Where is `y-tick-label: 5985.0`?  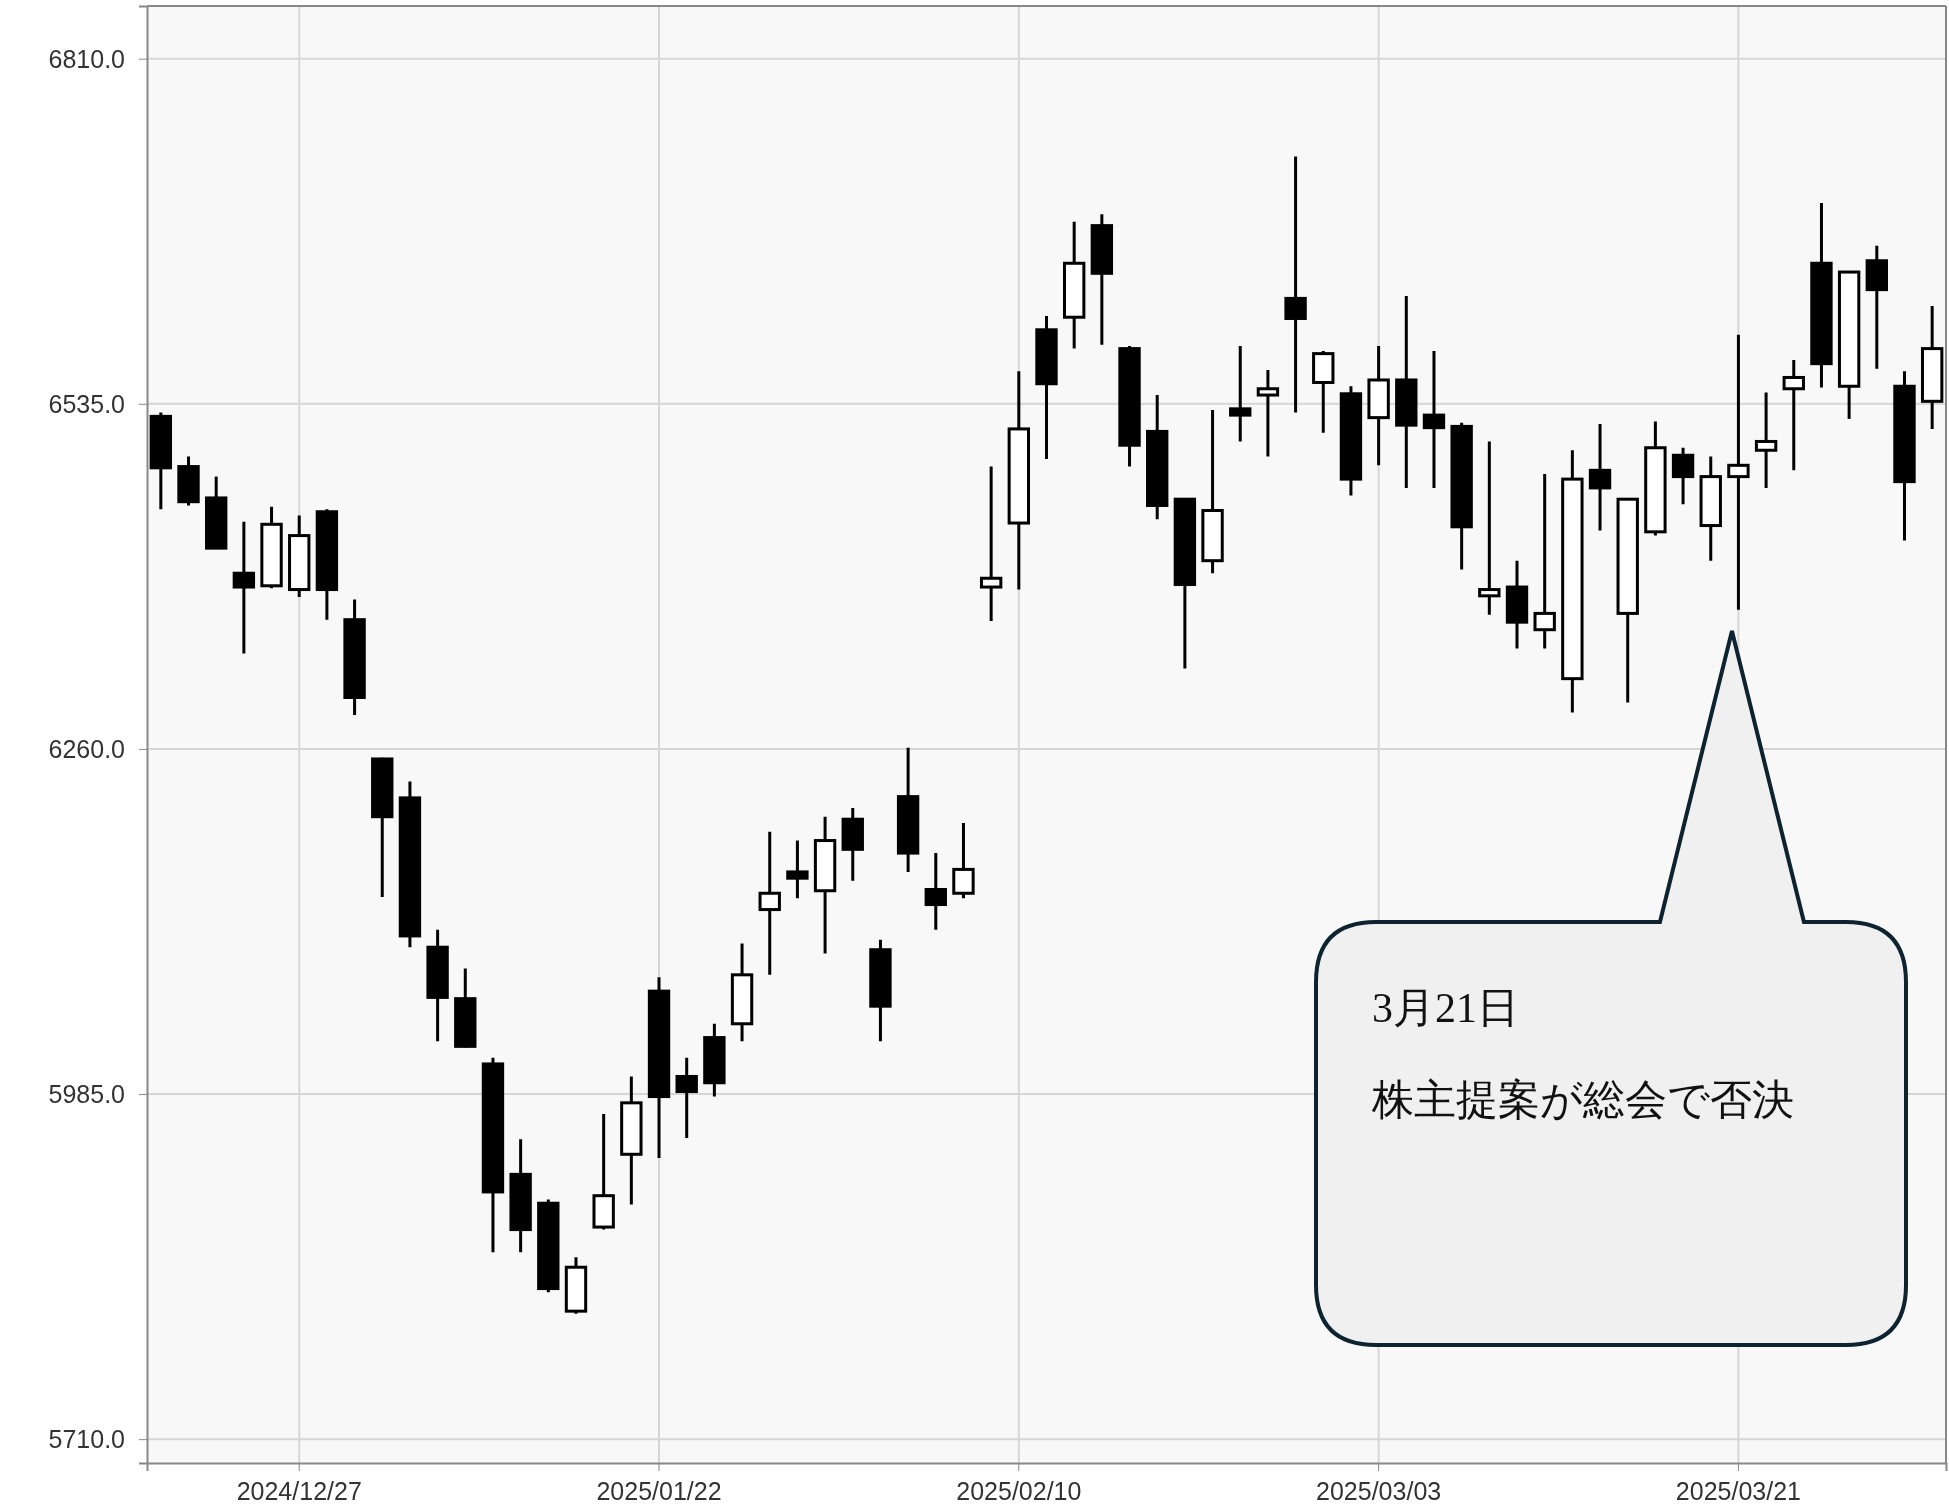 y-tick-label: 5985.0 is located at coordinates (86, 1094).